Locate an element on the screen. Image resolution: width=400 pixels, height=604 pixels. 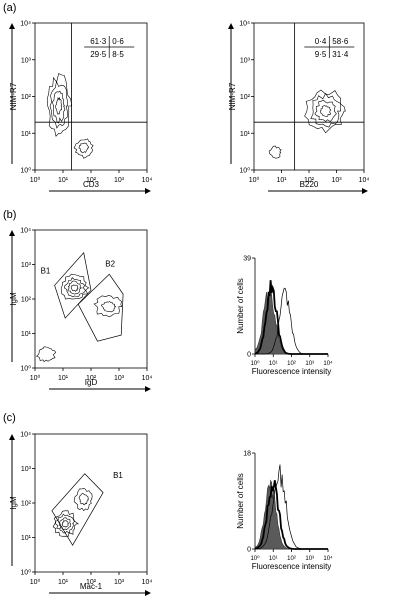
gate-label-b2: B2 is located at coordinates (110, 263).